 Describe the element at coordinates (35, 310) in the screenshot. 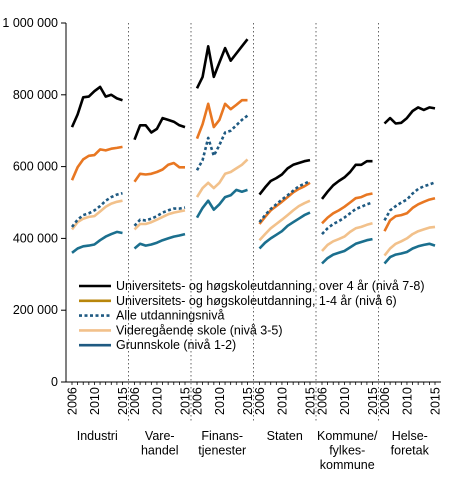

I see `y-tick-label: 200 000` at that location.